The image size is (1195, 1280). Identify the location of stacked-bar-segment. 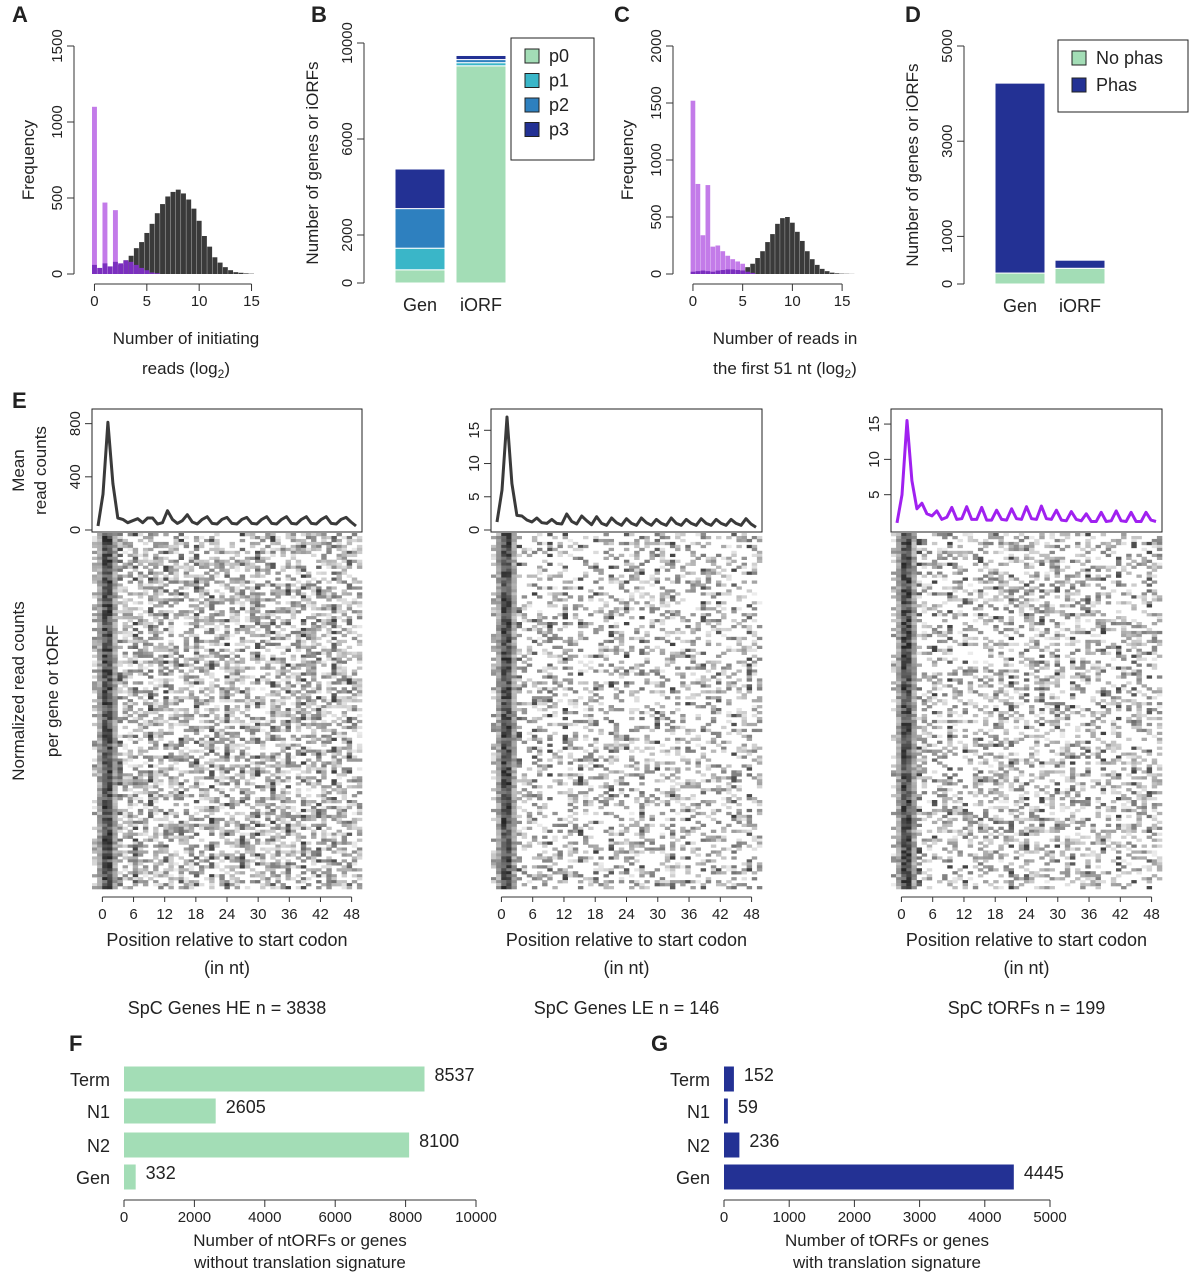
(1020, 278).